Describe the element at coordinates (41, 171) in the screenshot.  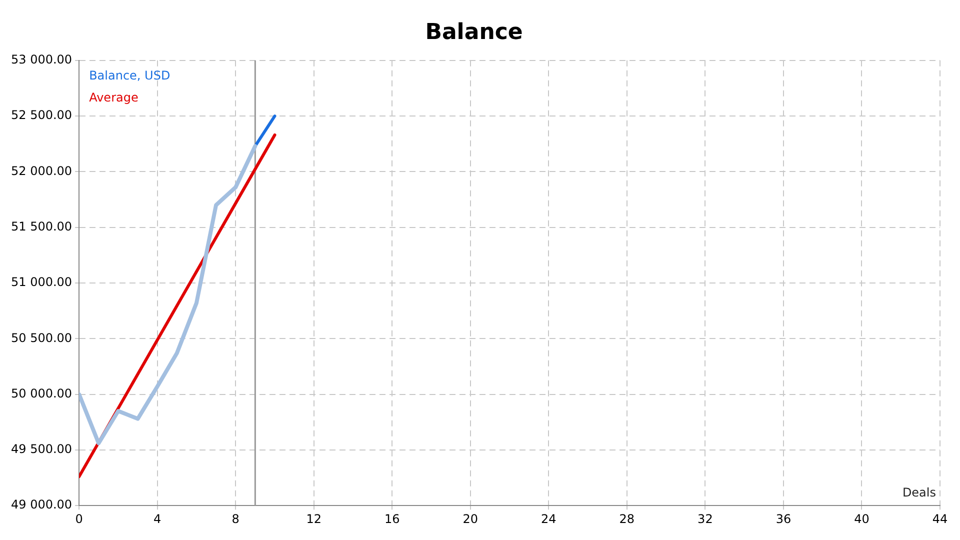
I see `y-tick-label: 52 000.00` at that location.